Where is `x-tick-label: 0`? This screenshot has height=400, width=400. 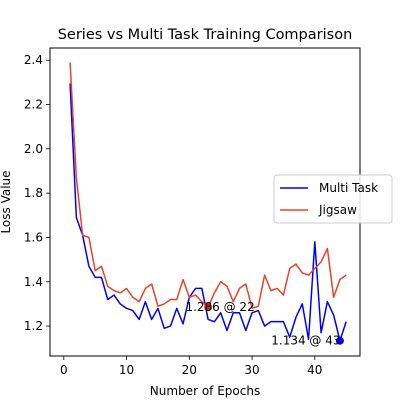 x-tick-label: 0 is located at coordinates (64, 370).